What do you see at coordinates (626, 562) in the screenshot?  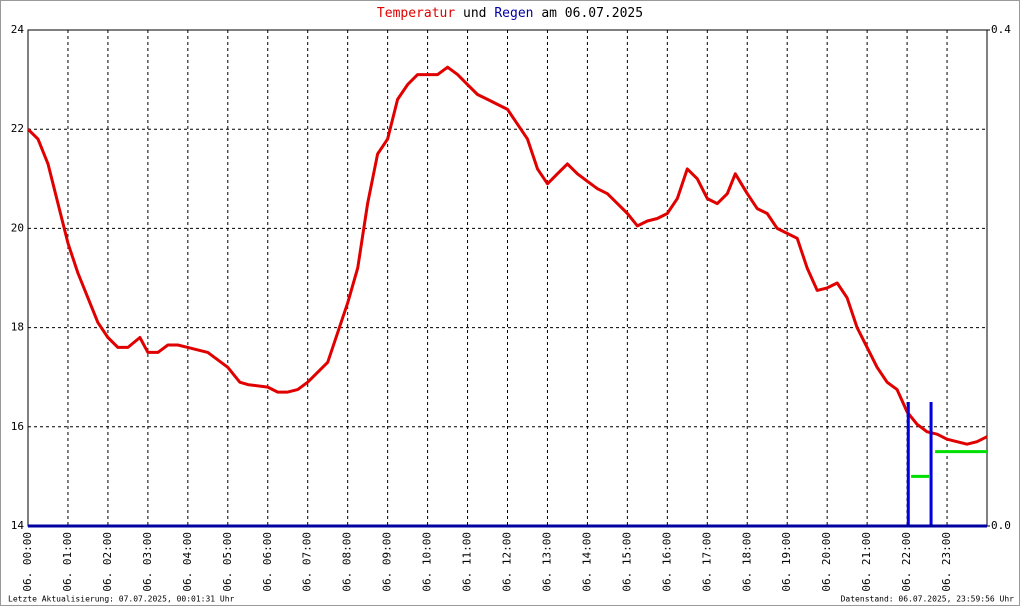 I see `x-tick-label: 06. 15:00` at bounding box center [626, 562].